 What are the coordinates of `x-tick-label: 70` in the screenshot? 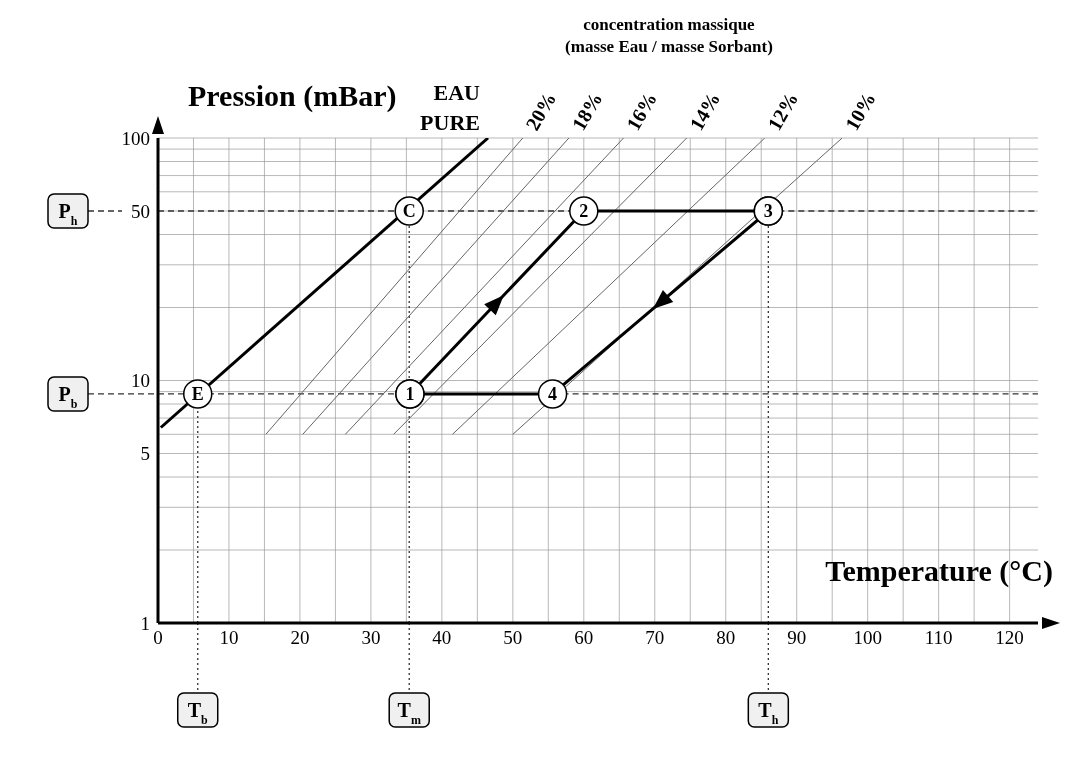 It's located at (655, 638).